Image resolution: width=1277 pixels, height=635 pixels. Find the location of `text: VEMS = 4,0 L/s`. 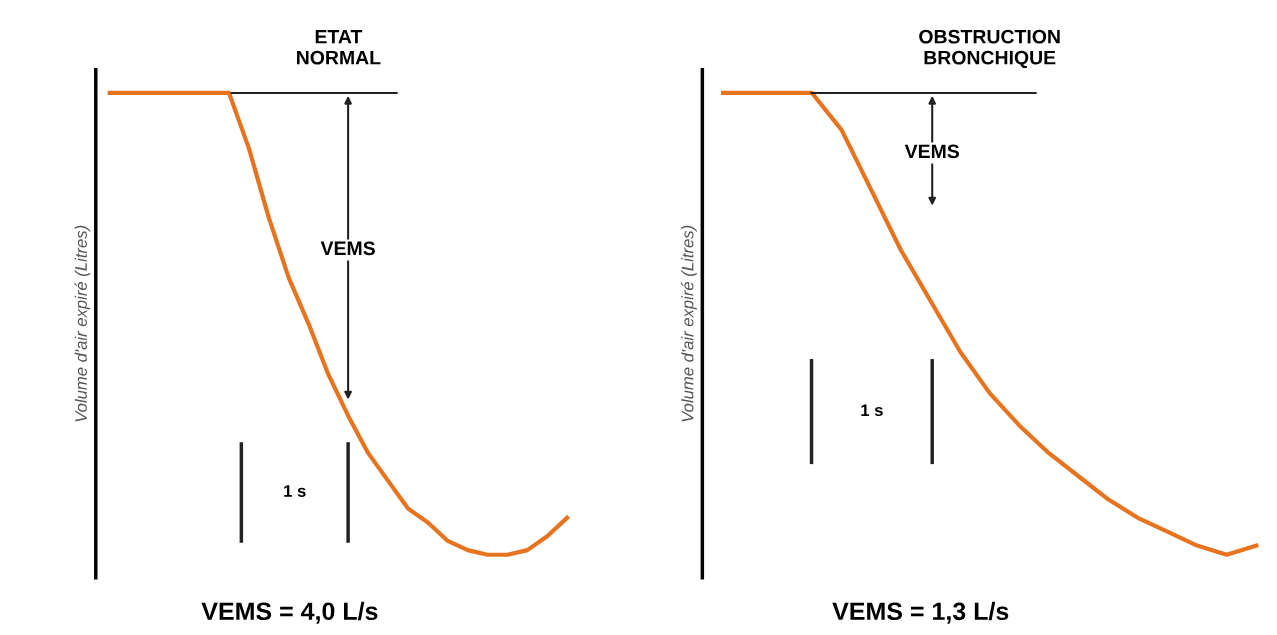

text: VEMS = 4,0 L/s is located at coordinates (289, 612).